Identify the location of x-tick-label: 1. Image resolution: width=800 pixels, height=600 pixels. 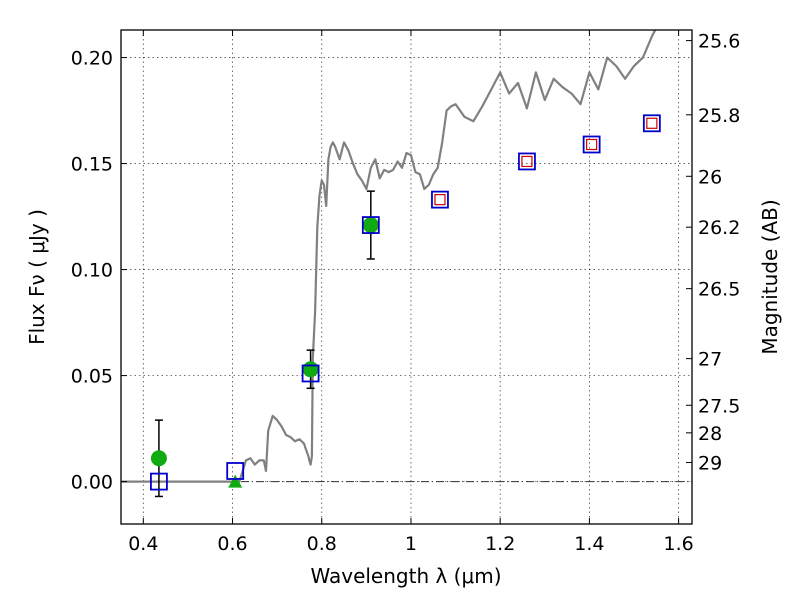
(411, 544).